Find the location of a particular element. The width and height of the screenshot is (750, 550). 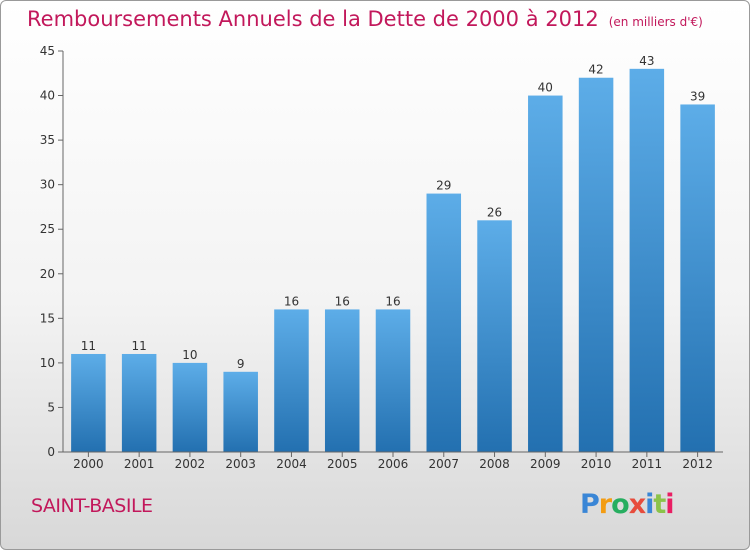

x-tick-label: 2004 is located at coordinates (291, 464).